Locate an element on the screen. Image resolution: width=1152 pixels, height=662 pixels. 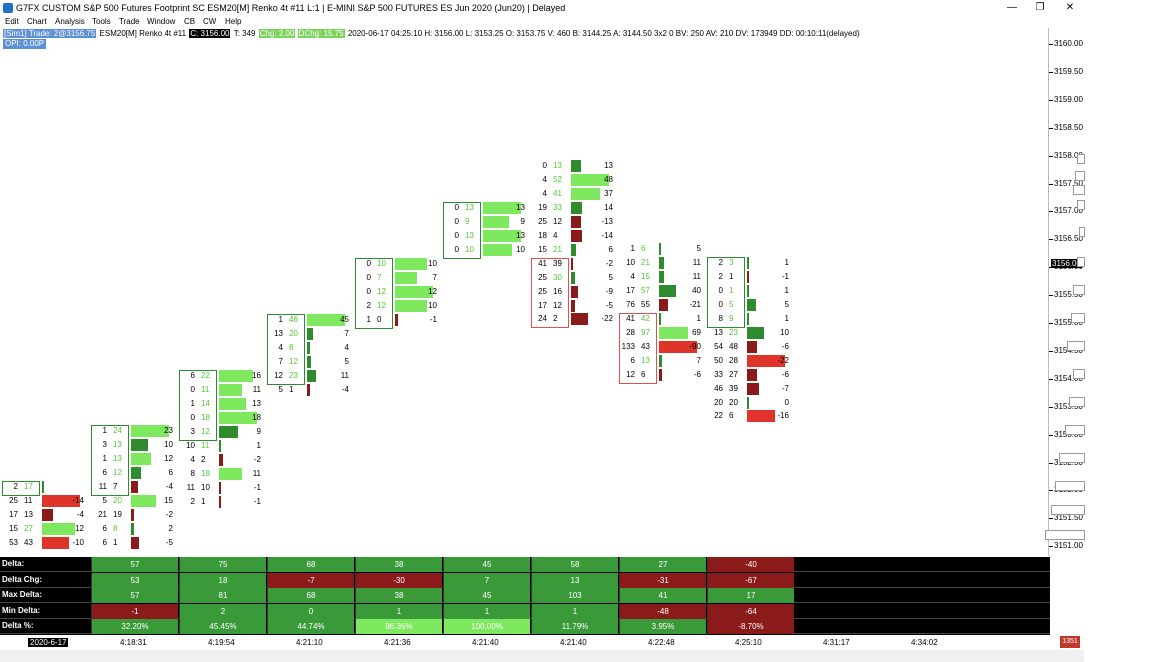
ask-volume: 19 is located at coordinates (205, 473).